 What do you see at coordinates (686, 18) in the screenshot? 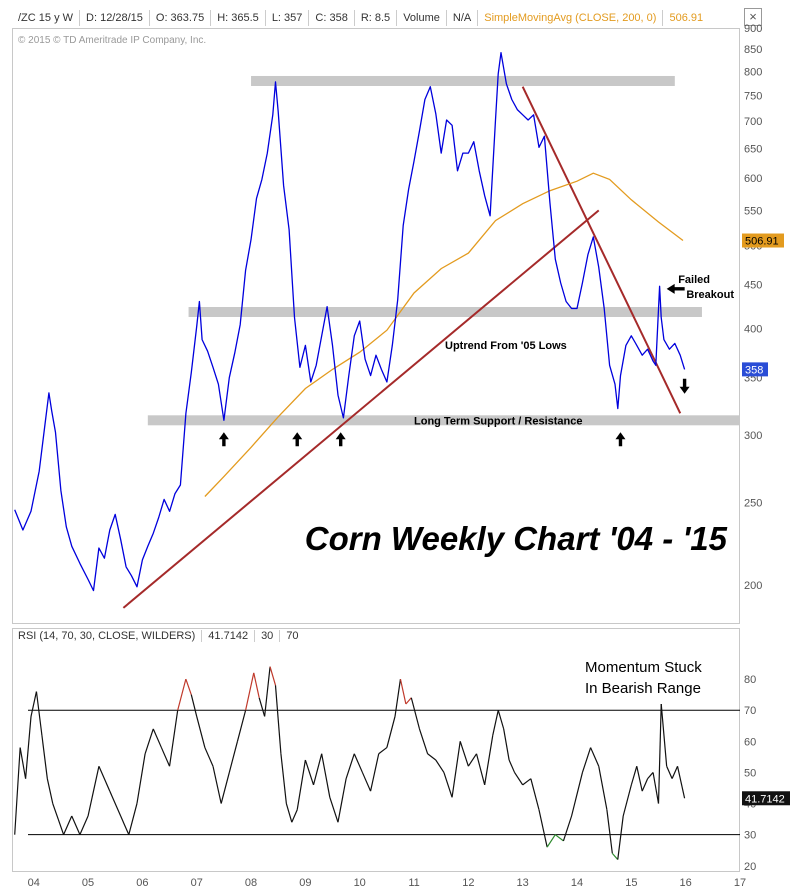
I see `sma-study-value: 506.91` at bounding box center [686, 18].